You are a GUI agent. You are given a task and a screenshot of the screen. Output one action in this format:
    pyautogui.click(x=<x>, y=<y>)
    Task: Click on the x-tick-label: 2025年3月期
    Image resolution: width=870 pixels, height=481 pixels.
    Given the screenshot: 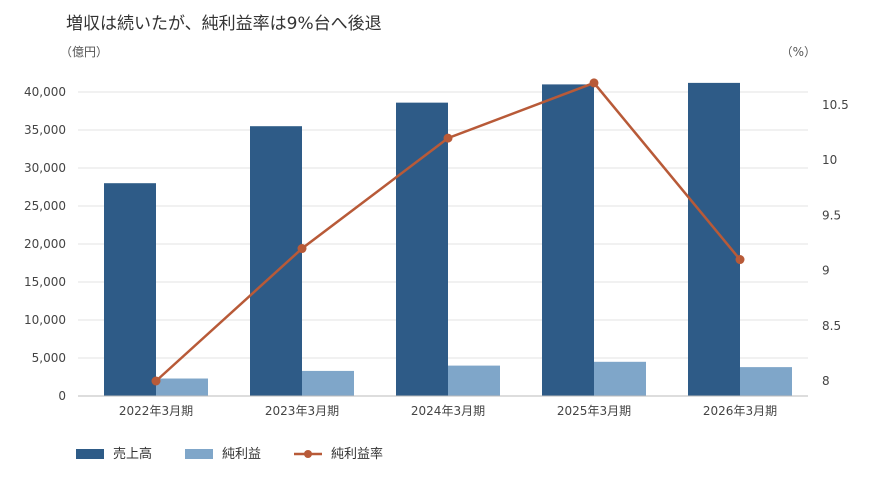 What is the action you would take?
    pyautogui.click(x=594, y=411)
    